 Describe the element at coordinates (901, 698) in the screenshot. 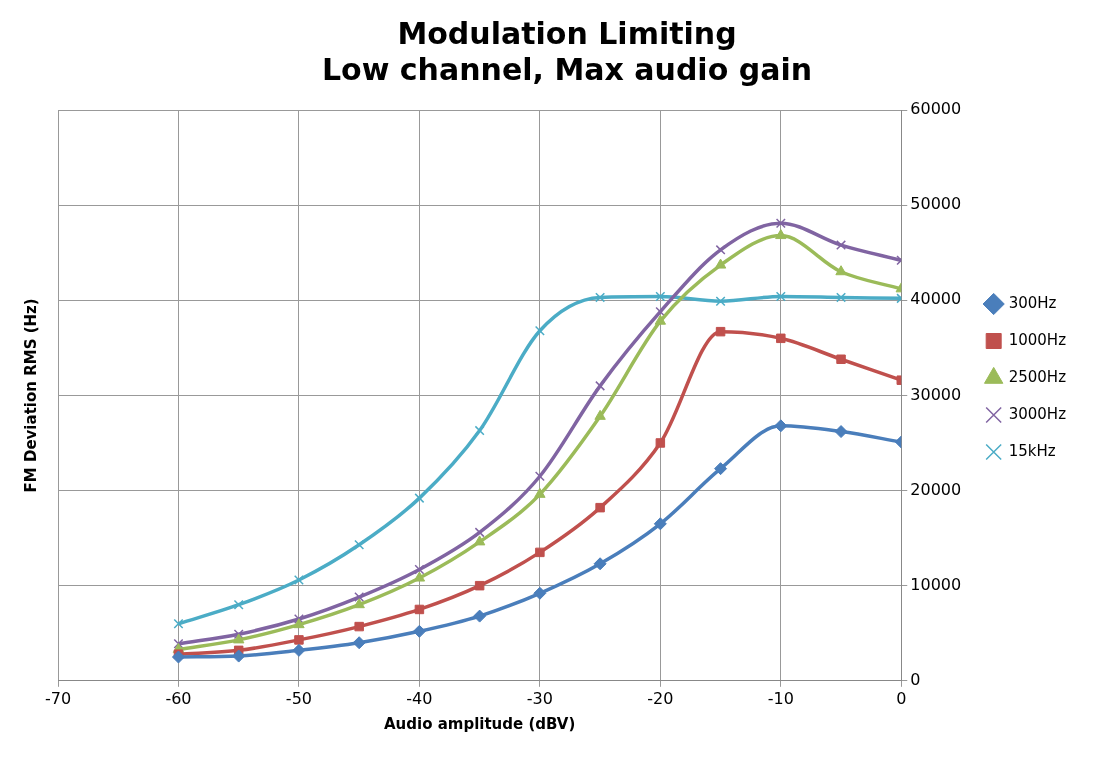

I see `x-tick-label: 0` at that location.